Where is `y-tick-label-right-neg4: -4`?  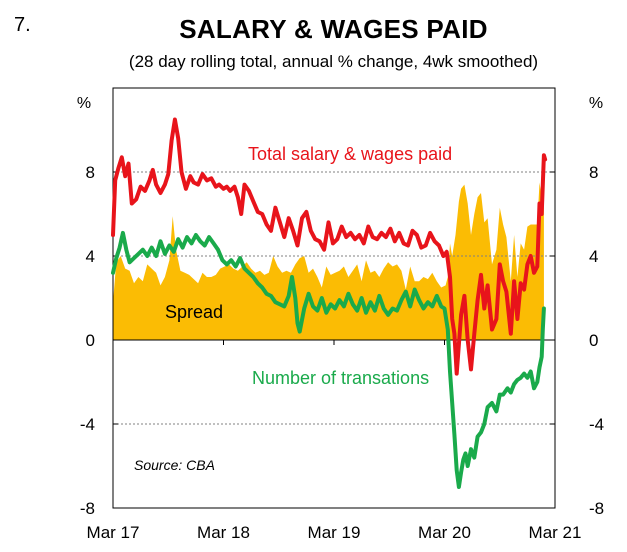 y-tick-label-right-neg4: -4 is located at coordinates (596, 424).